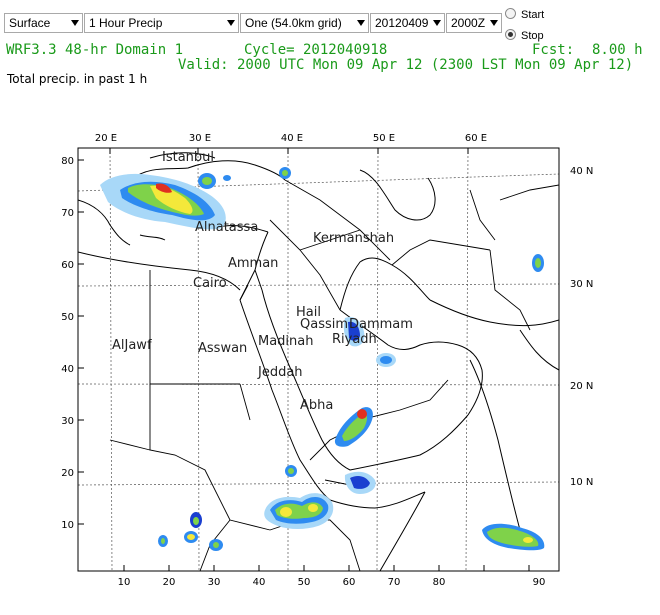 This screenshot has height=615, width=660. Describe the element at coordinates (67, 473) in the screenshot. I see `y-tick-label: 20` at that location.